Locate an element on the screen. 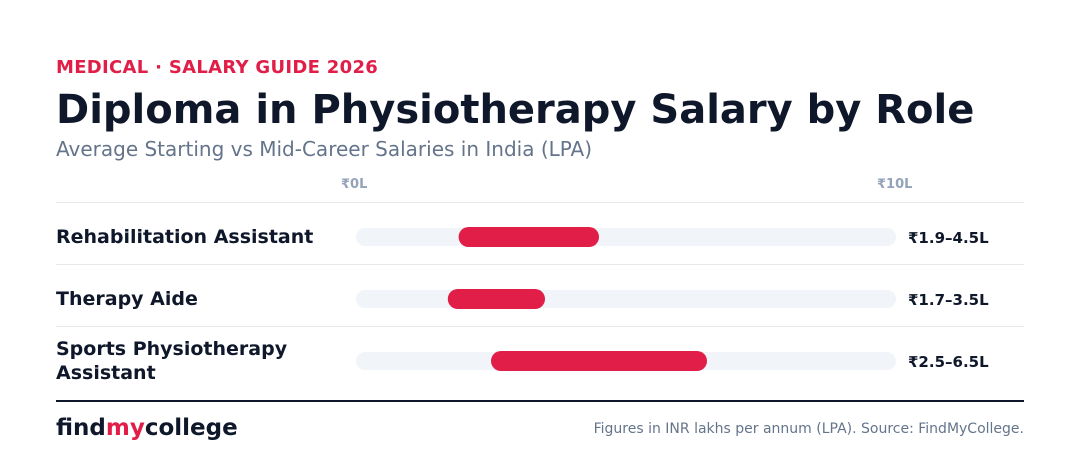 This screenshot has height=474, width=1080. brand-text-my: my is located at coordinates (125, 428).